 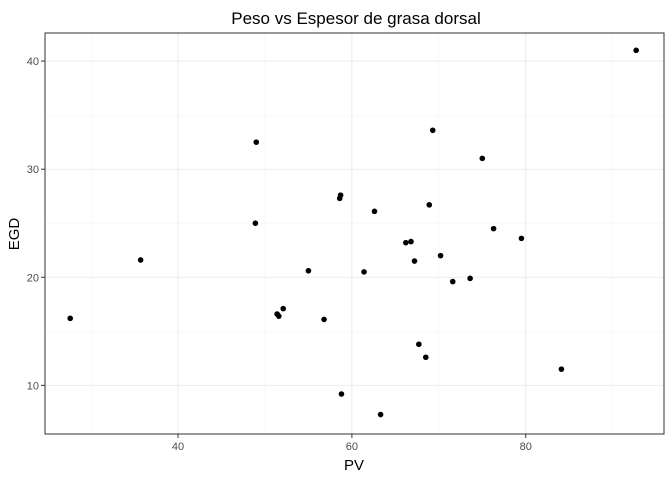 I want to click on y-axis: 10 20 30 40, so click(x=36, y=224).